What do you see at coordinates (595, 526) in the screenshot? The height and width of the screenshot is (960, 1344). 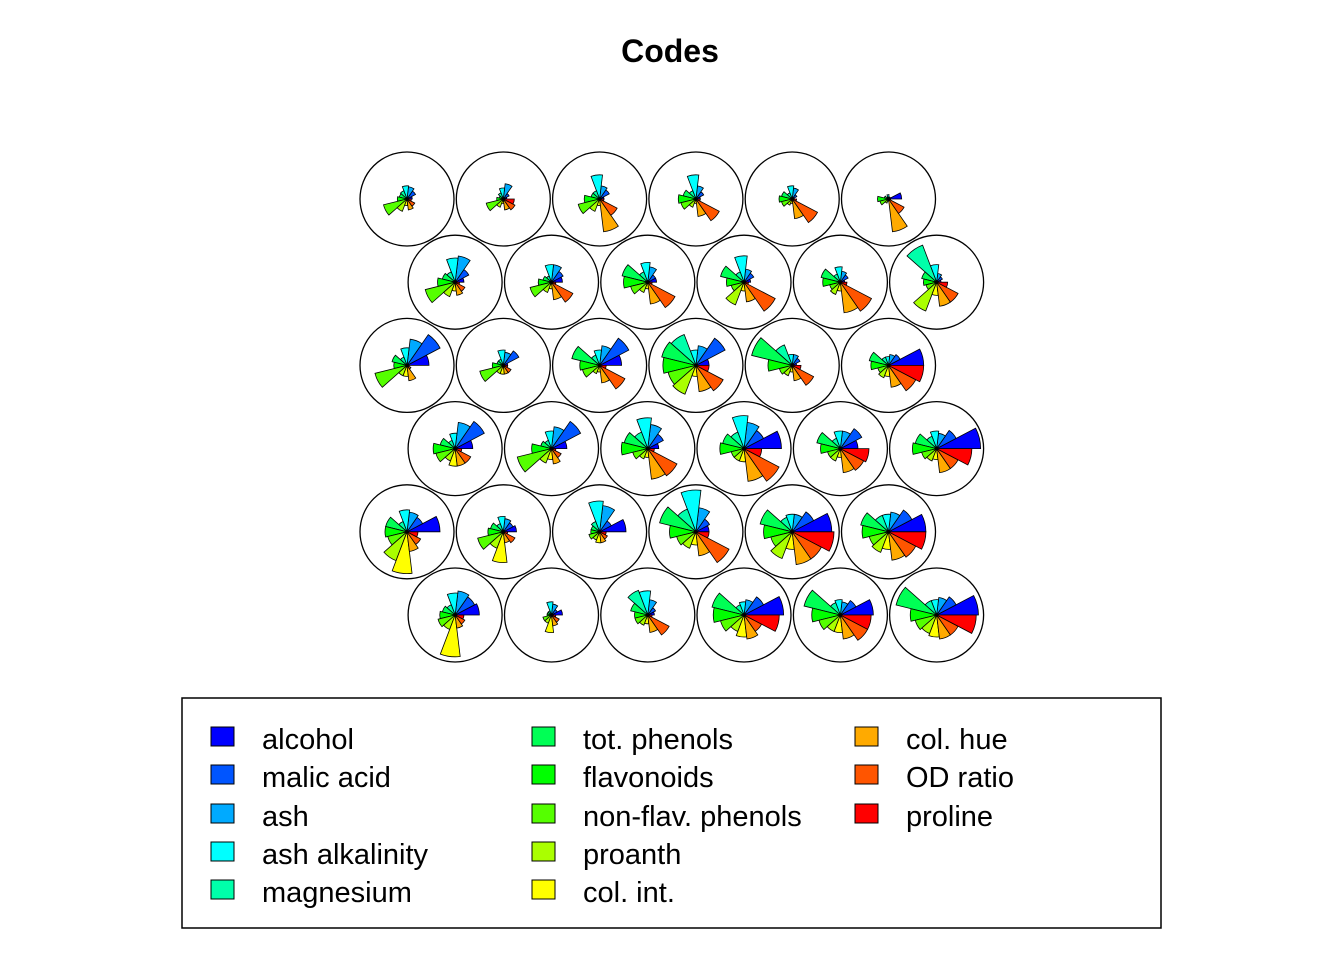 I see `segment-magnesium` at bounding box center [595, 526].